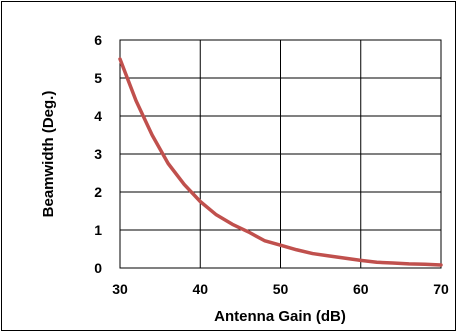  What do you see at coordinates (441, 289) in the screenshot?
I see `x-tick-label: 70` at bounding box center [441, 289].